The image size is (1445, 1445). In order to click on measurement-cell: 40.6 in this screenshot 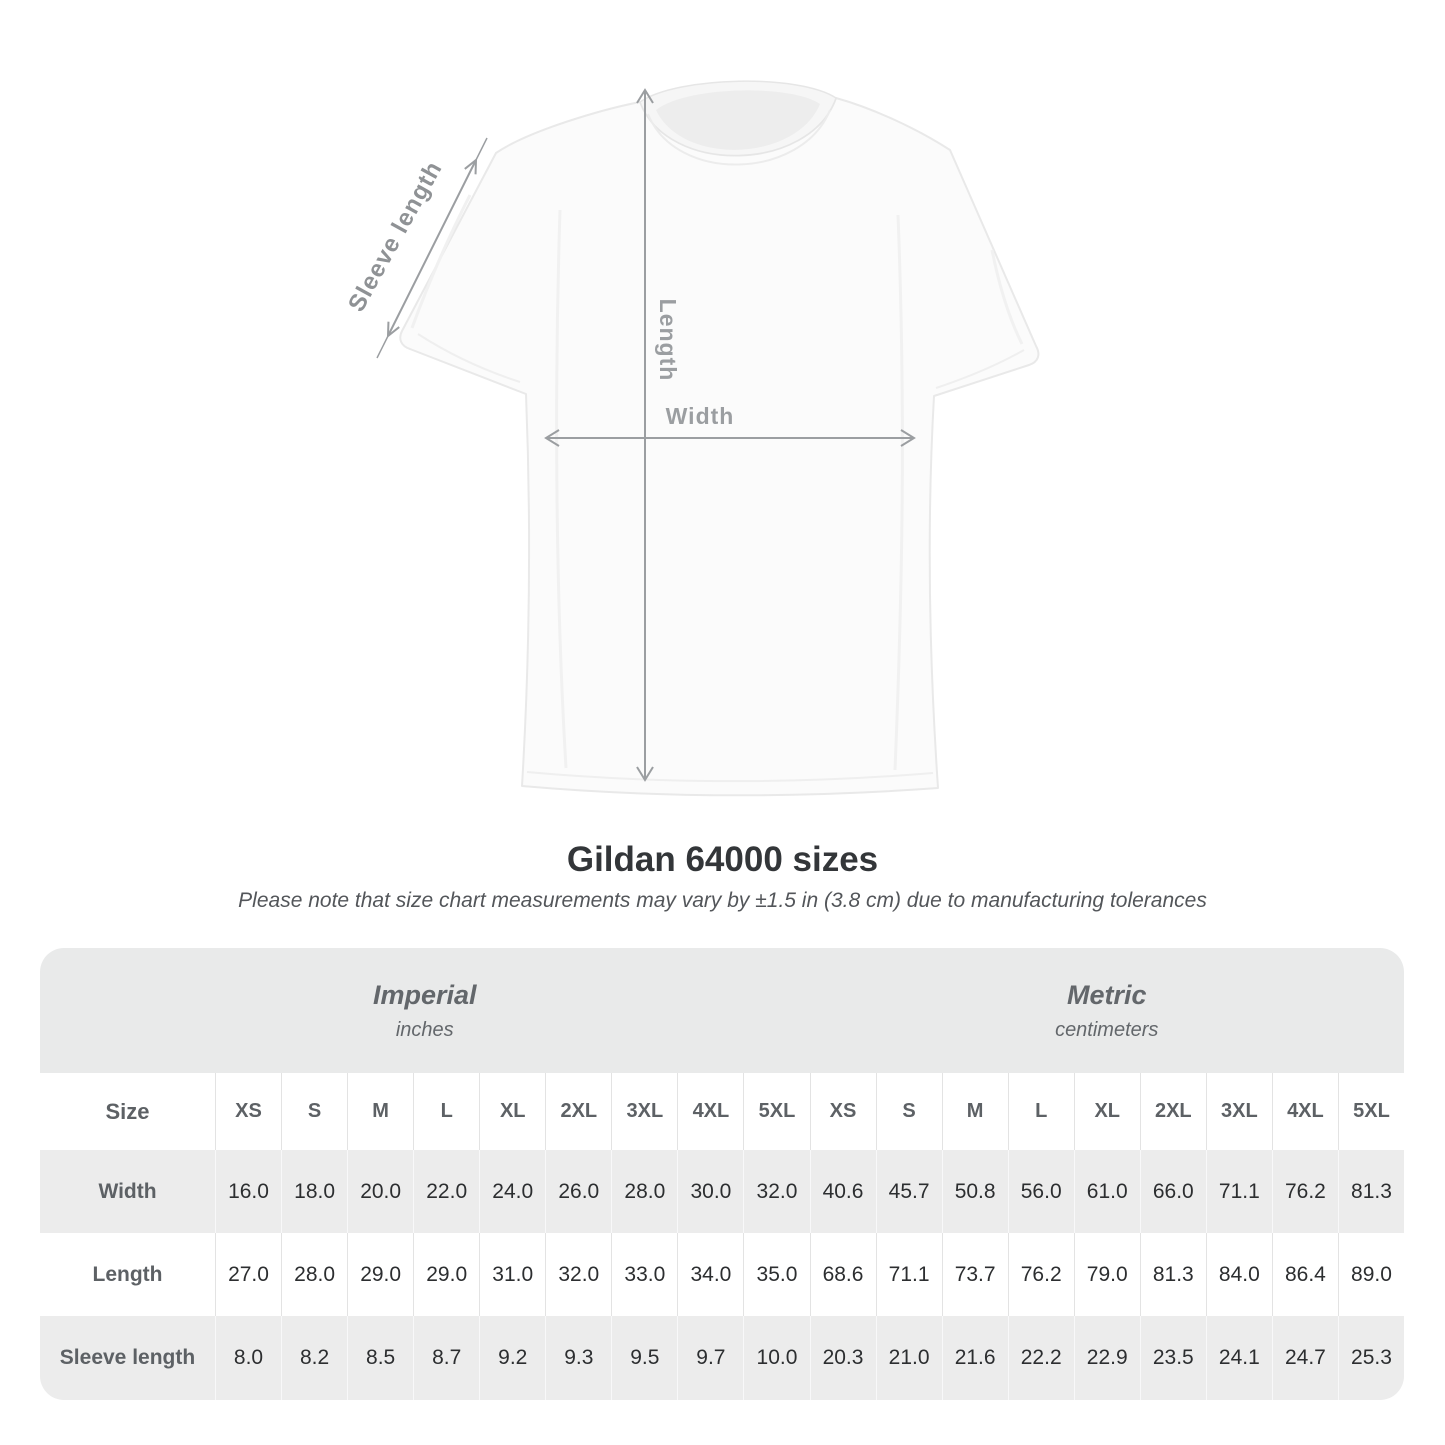, I will do `click(842, 1191)`.